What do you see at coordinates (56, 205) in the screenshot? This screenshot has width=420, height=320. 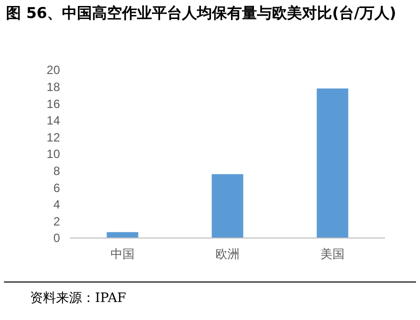 I see `y-tick-label: 4` at bounding box center [56, 205].